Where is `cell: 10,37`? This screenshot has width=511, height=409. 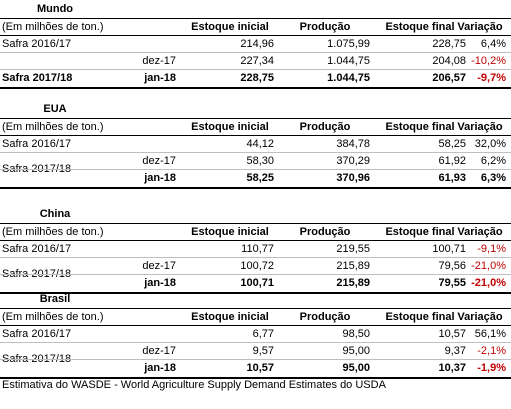
cell: 10,37 is located at coordinates (452, 367).